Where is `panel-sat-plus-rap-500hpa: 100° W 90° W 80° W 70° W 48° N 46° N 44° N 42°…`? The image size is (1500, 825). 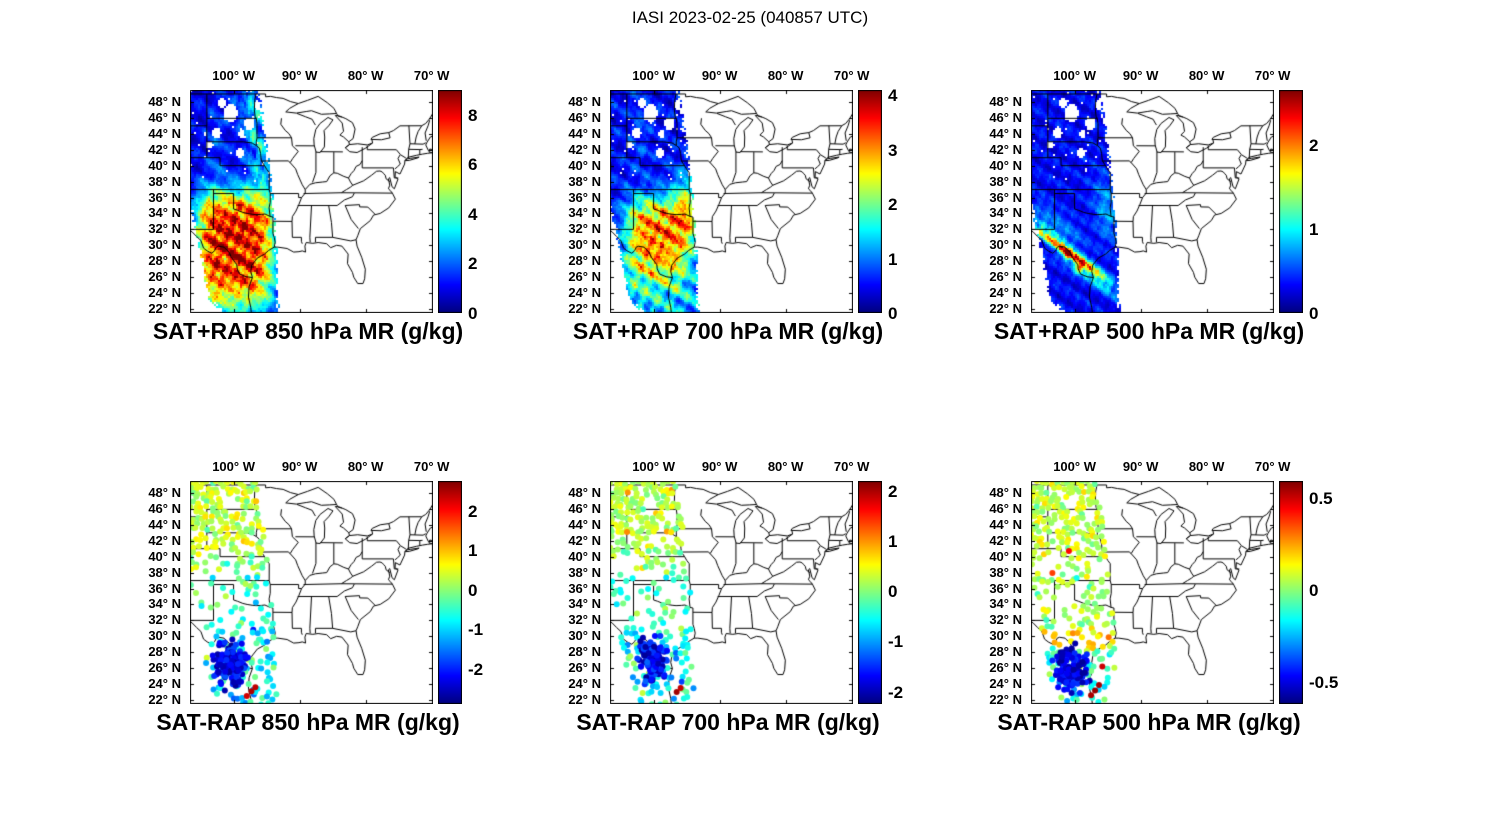 panel-sat-plus-rap-500hpa: 100° W 90° W 80° W 70° W 48° N 46° N 44° N 42°… is located at coordinates (1155, 210).